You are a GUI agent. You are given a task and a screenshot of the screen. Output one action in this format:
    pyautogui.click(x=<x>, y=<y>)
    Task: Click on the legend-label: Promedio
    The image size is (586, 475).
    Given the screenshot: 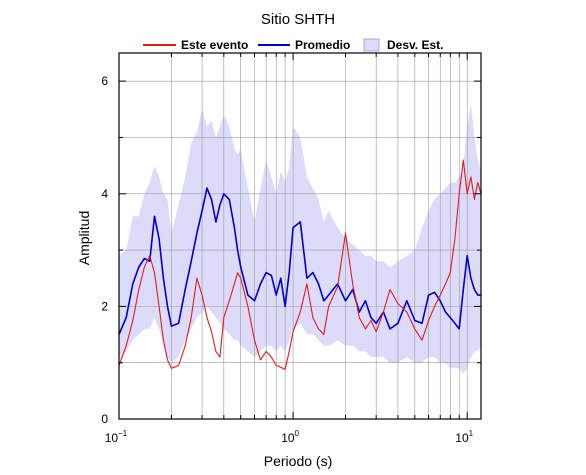 What is the action you would take?
    pyautogui.click(x=322, y=45)
    